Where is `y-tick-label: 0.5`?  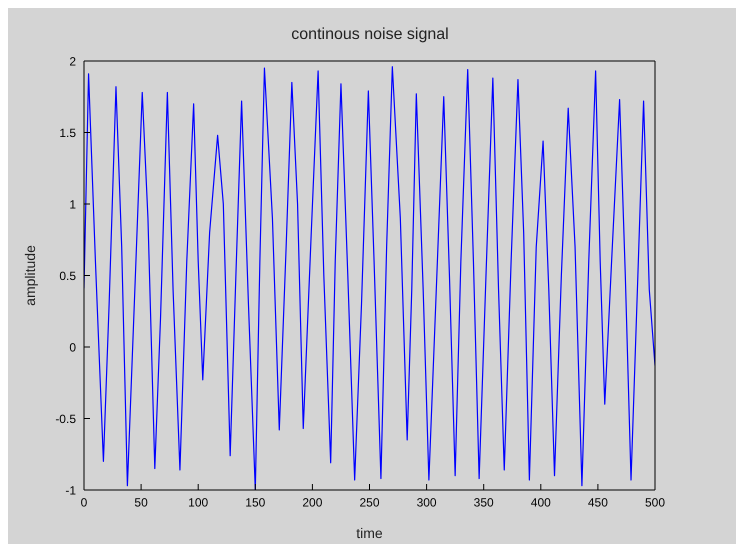 y-tick-label: 0.5 is located at coordinates (67, 275).